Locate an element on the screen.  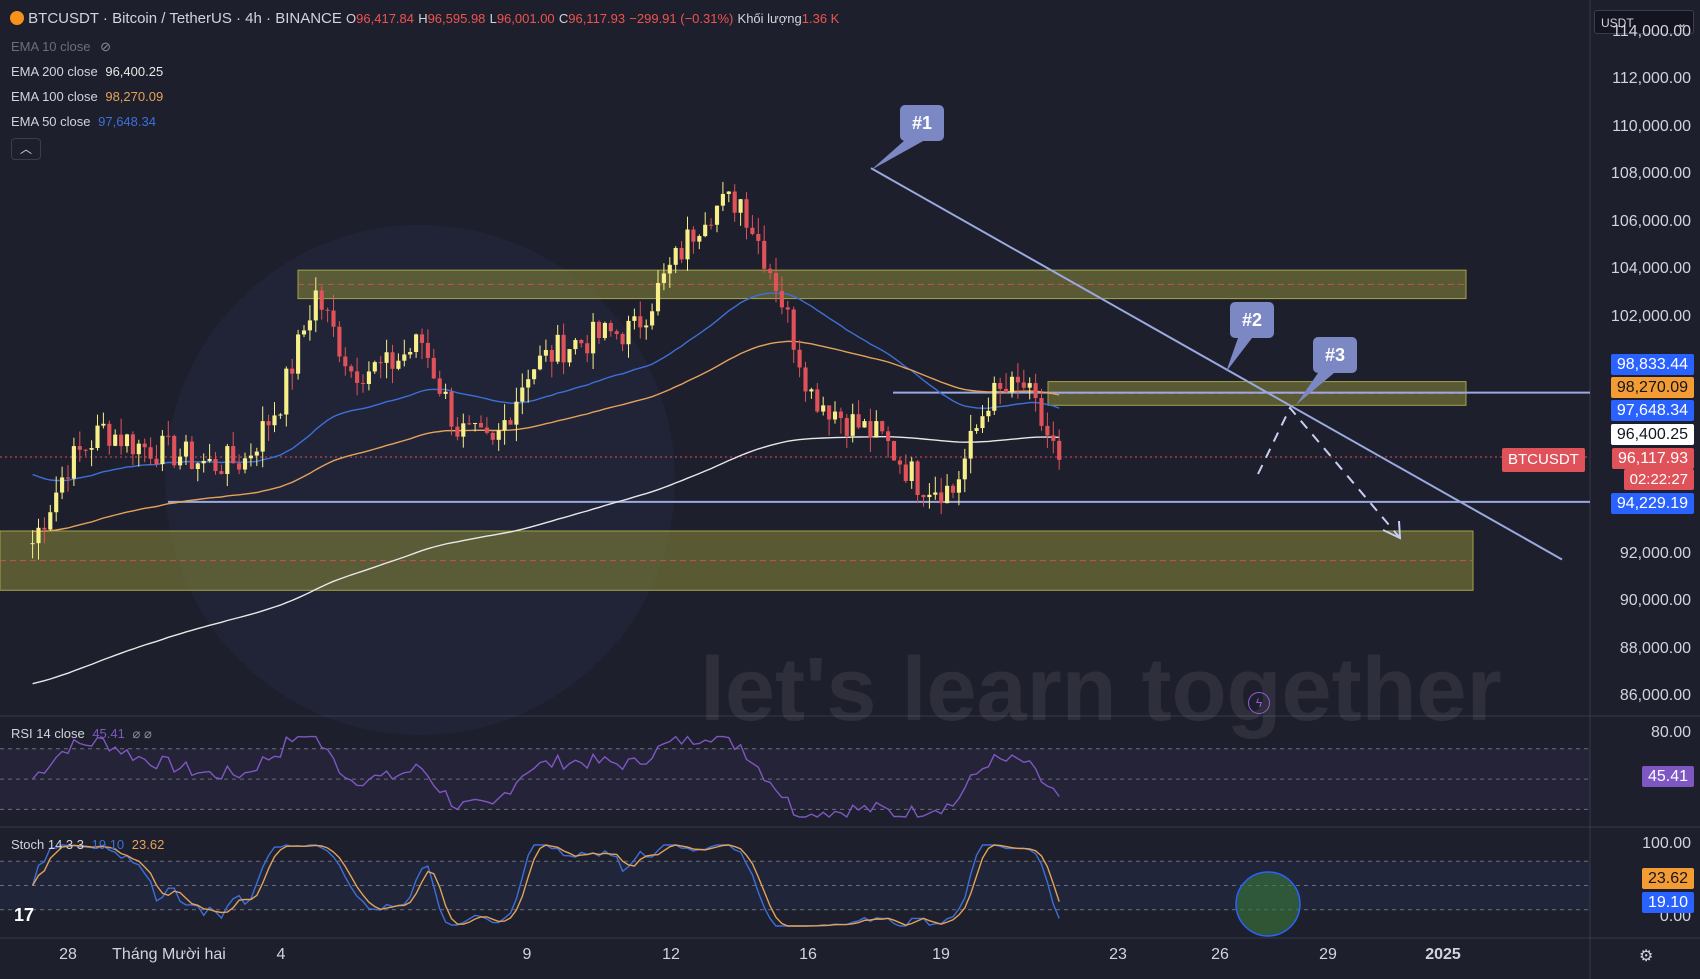
indicator-ema50: EMA 50 close 97,648.34 is located at coordinates (83, 121).